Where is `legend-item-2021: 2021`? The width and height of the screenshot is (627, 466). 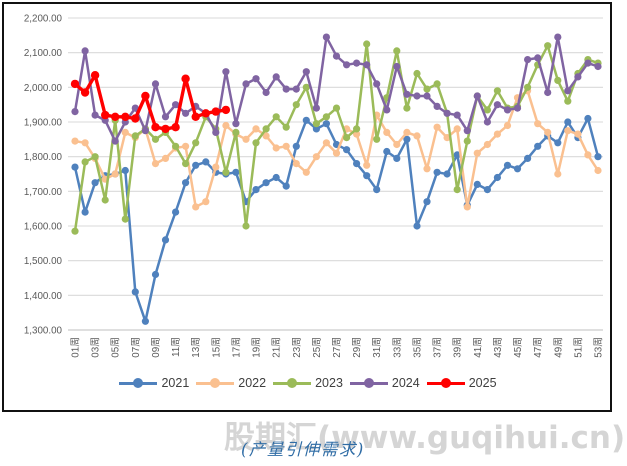
legend-item-2021: 2021 is located at coordinates (154, 383).